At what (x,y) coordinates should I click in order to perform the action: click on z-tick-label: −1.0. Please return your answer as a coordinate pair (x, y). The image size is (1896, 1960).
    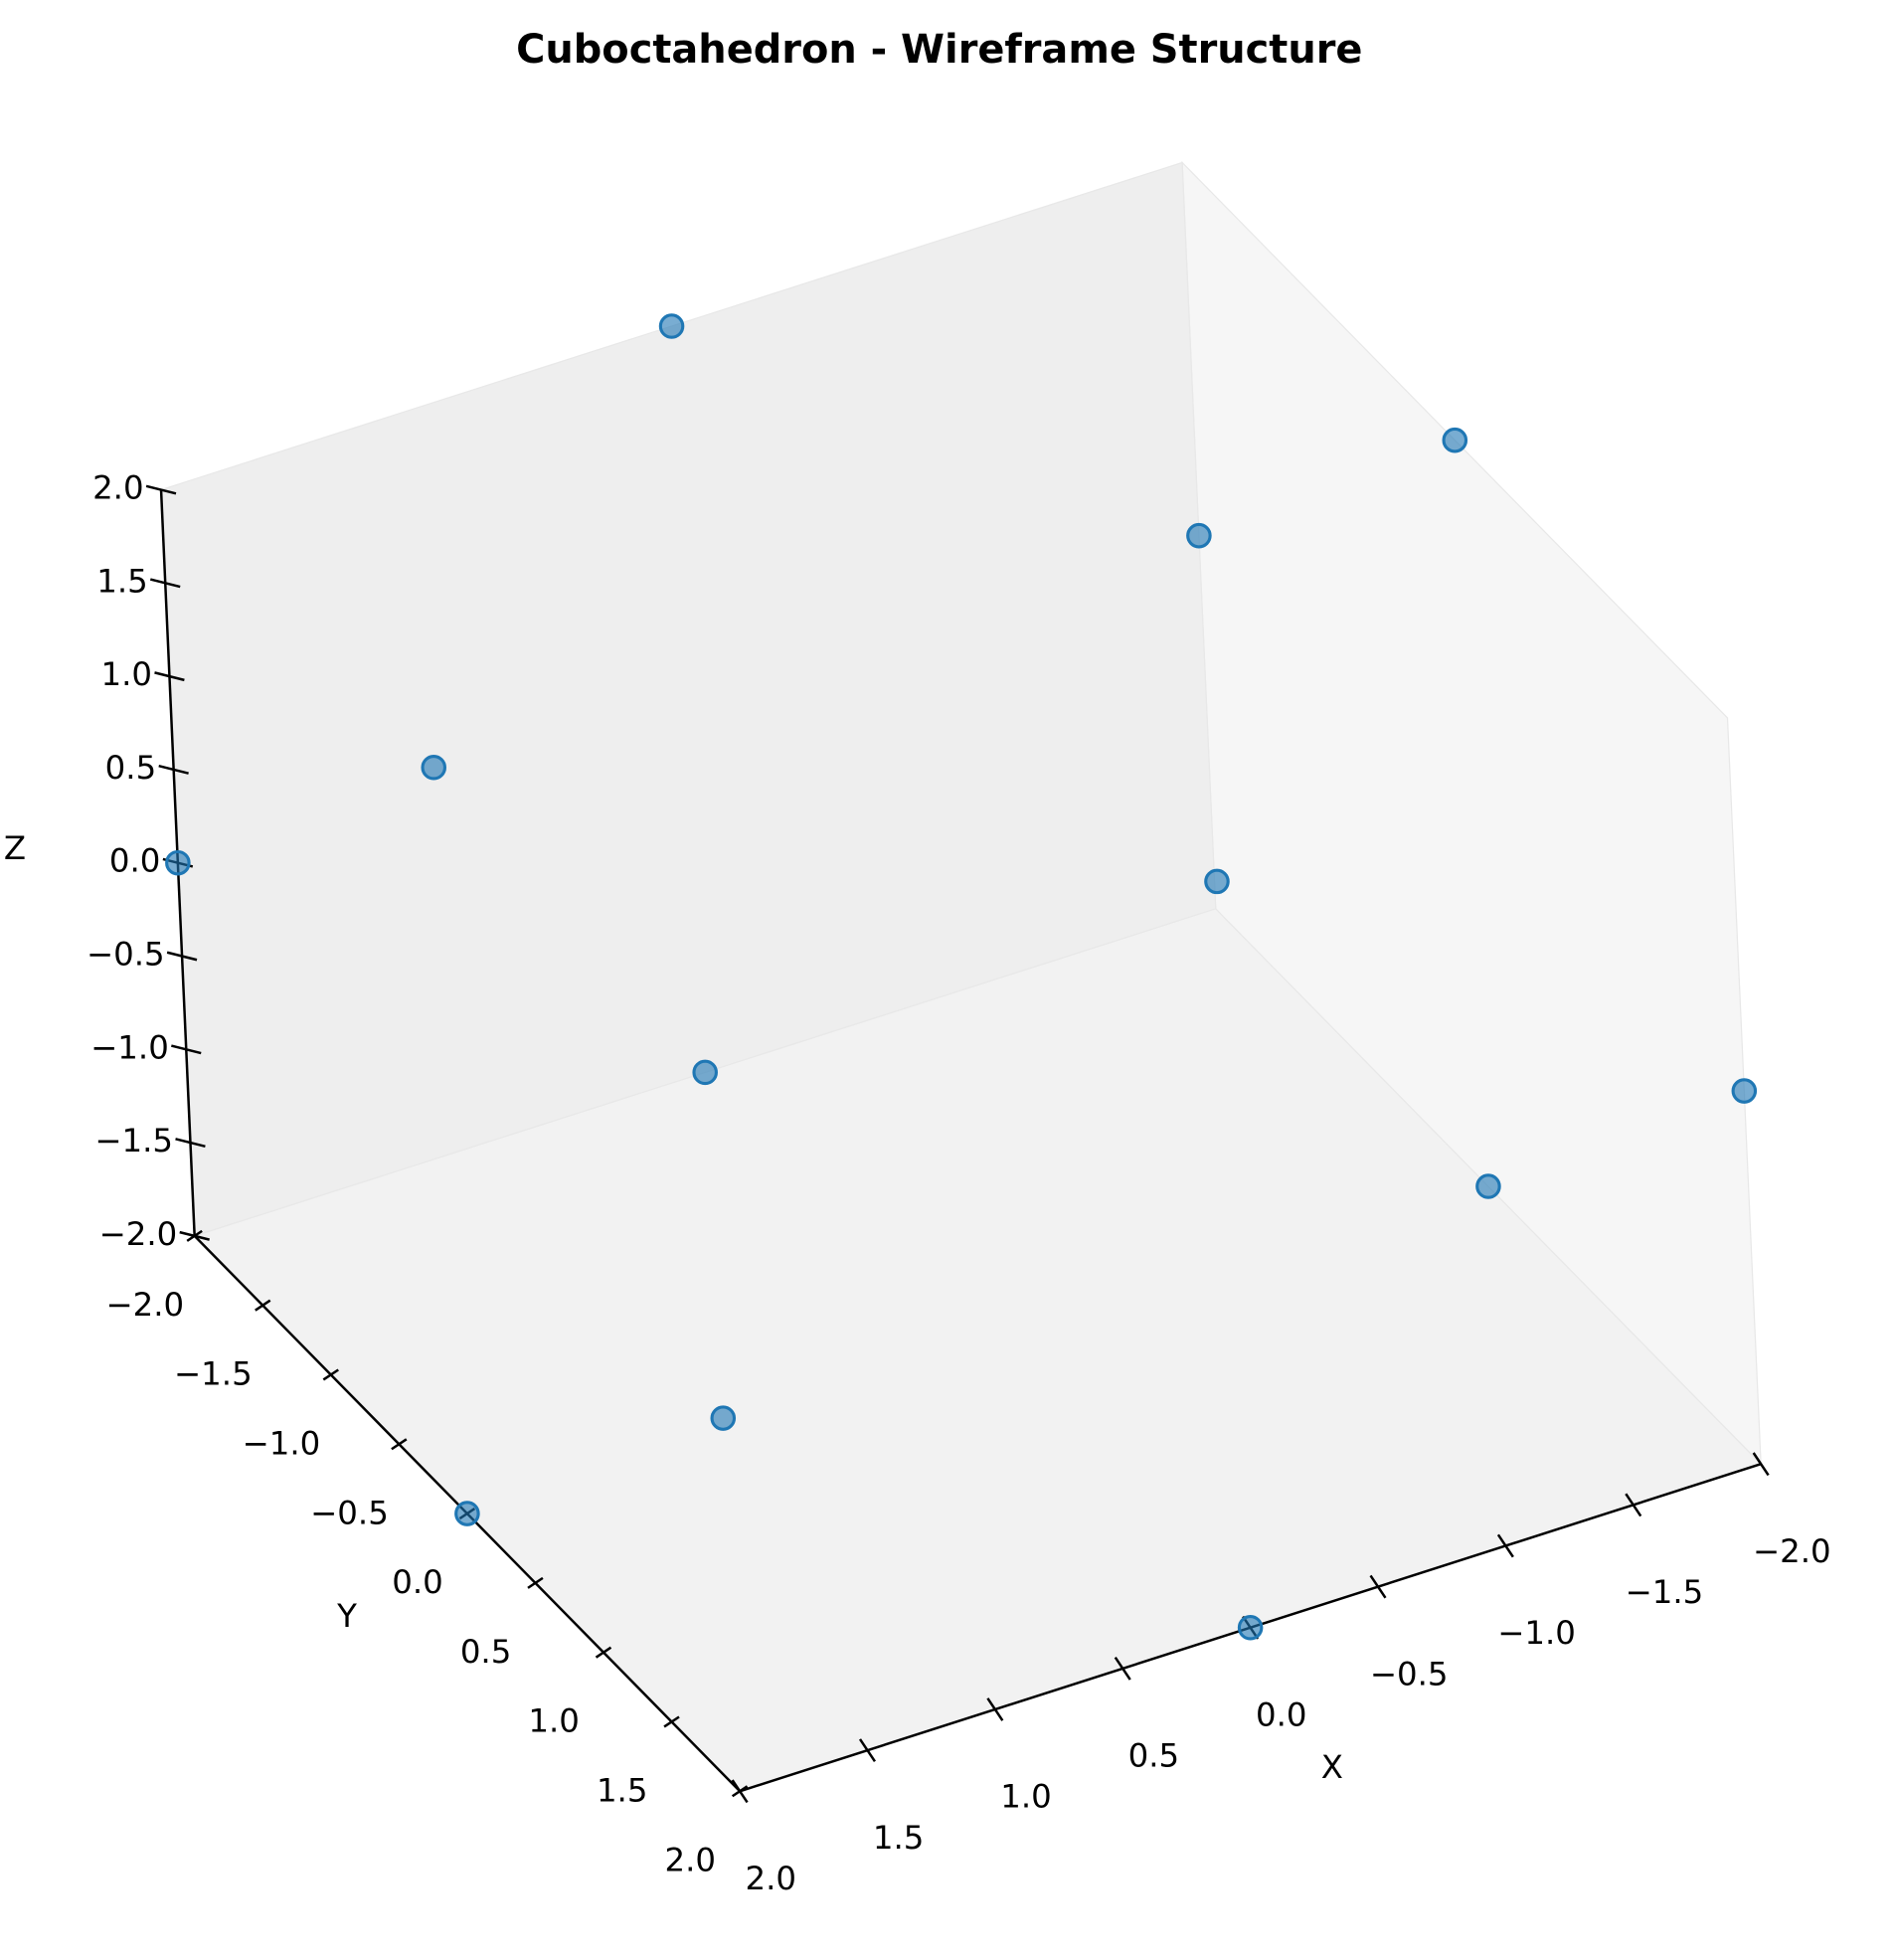
    Looking at the image, I should click on (129, 1047).